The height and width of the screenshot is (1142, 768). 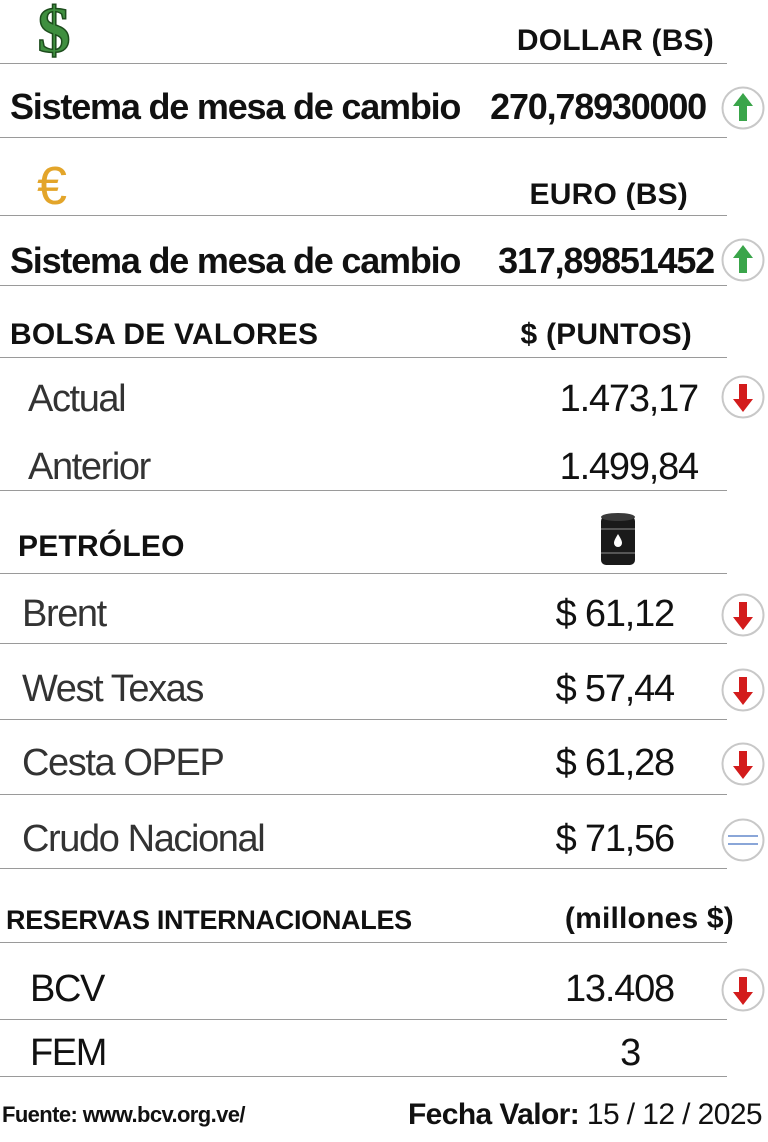 I want to click on petroleo-row-label: Crudo Nacional, so click(x=144, y=839).